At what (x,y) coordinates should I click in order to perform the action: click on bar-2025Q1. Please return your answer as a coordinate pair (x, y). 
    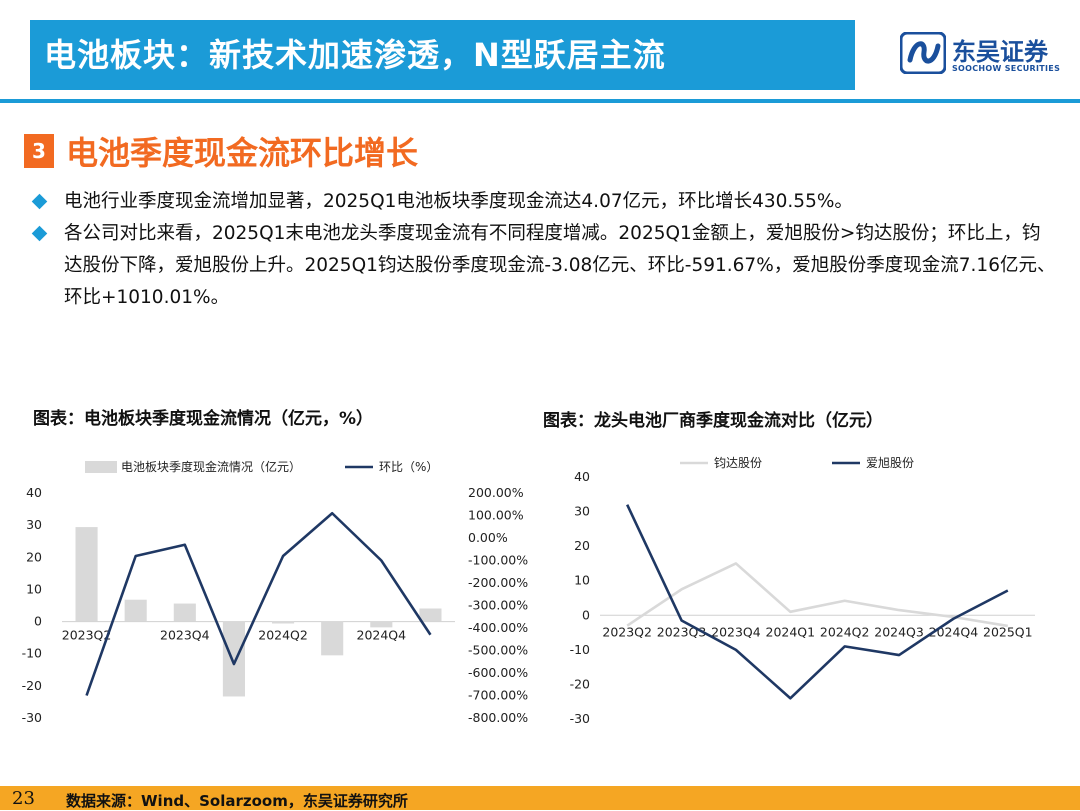
    Looking at the image, I should click on (430, 615).